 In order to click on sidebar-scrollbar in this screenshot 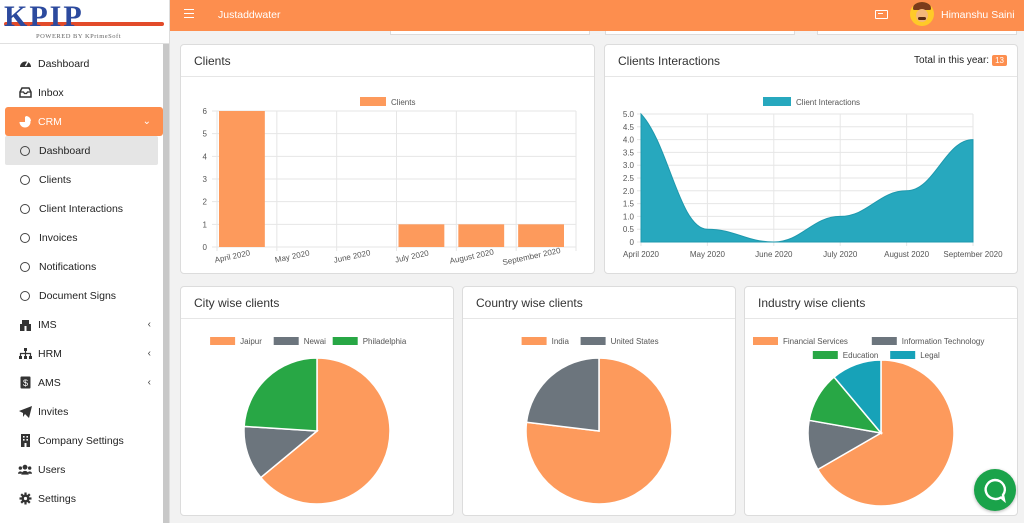, I will do `click(166, 283)`.